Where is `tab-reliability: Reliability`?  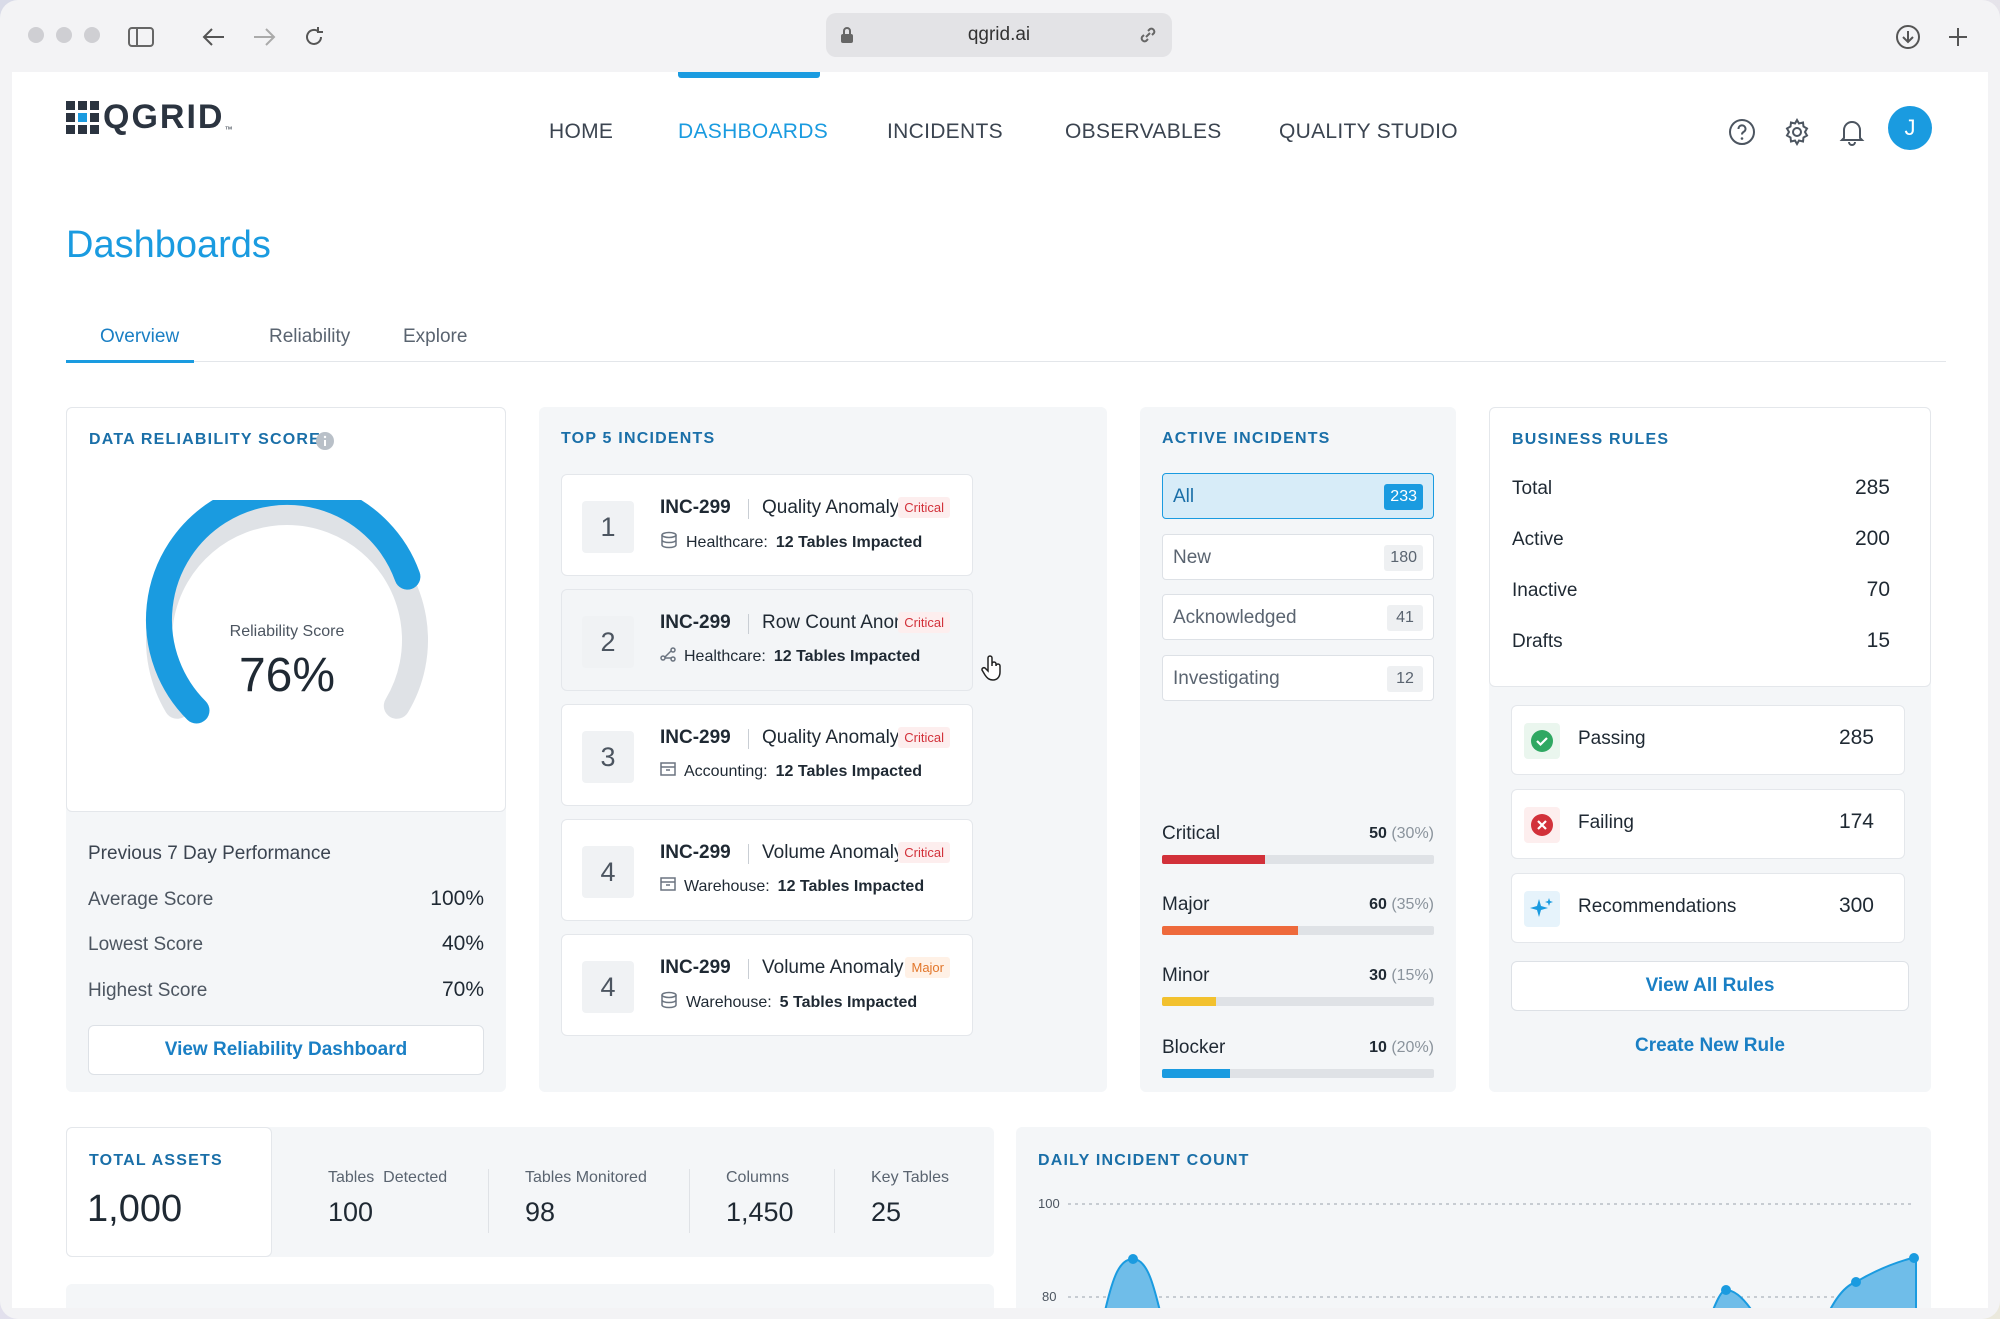 tab-reliability: Reliability is located at coordinates (310, 336).